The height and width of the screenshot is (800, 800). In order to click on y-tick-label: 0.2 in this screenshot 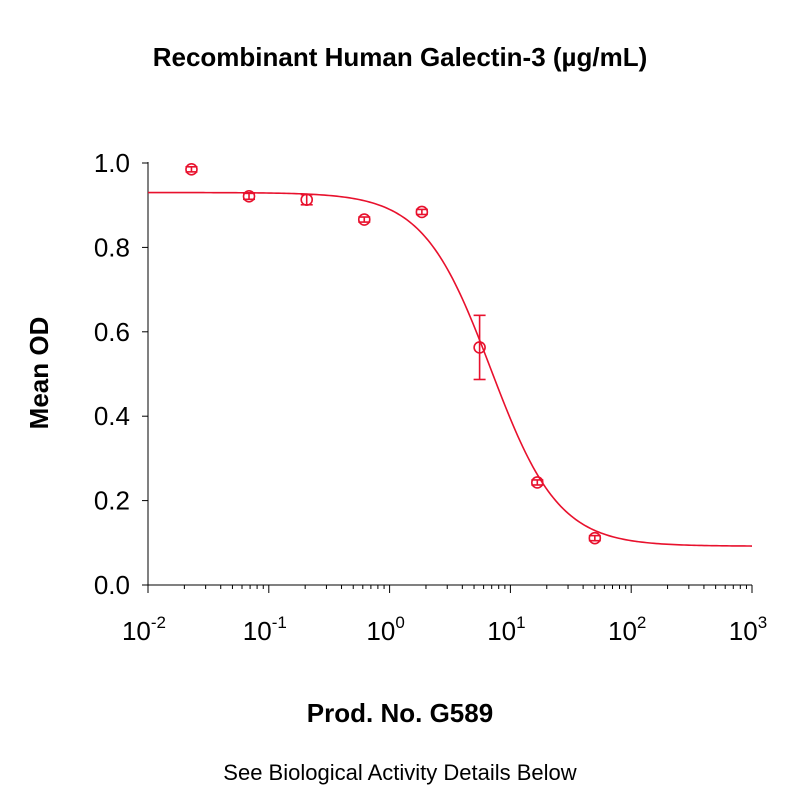, I will do `click(112, 501)`.